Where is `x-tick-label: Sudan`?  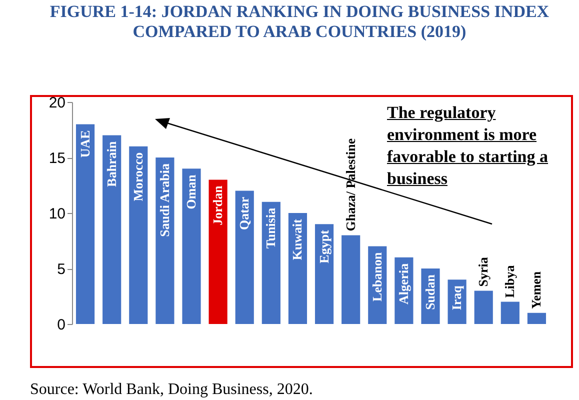 x-tick-label: Sudan is located at coordinates (430, 292).